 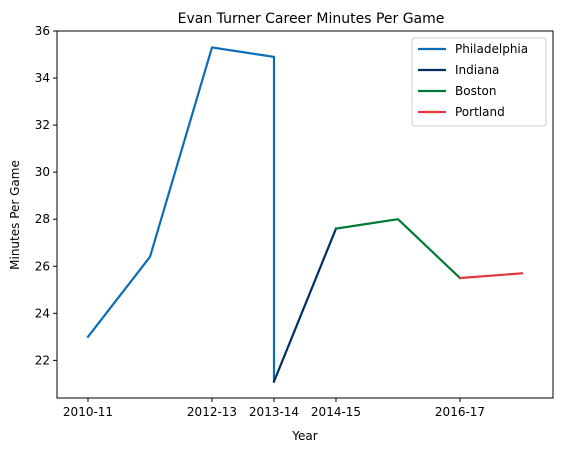 What do you see at coordinates (42, 360) in the screenshot?
I see `y-tick-label: 22` at bounding box center [42, 360].